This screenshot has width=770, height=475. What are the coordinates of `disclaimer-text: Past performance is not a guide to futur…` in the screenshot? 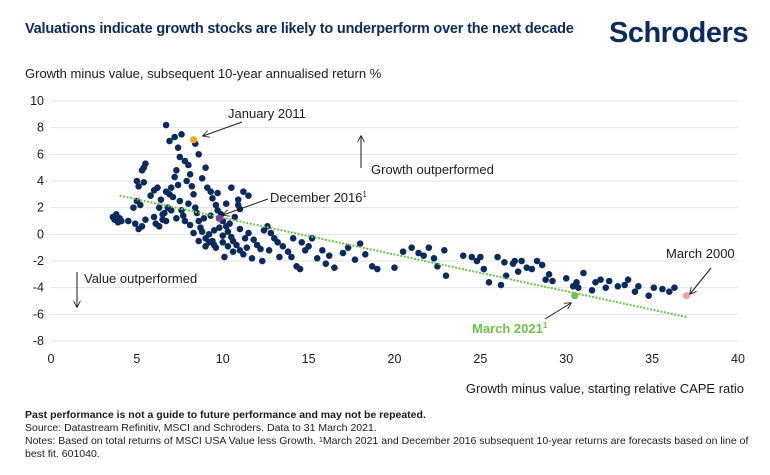 It's located at (225, 415).